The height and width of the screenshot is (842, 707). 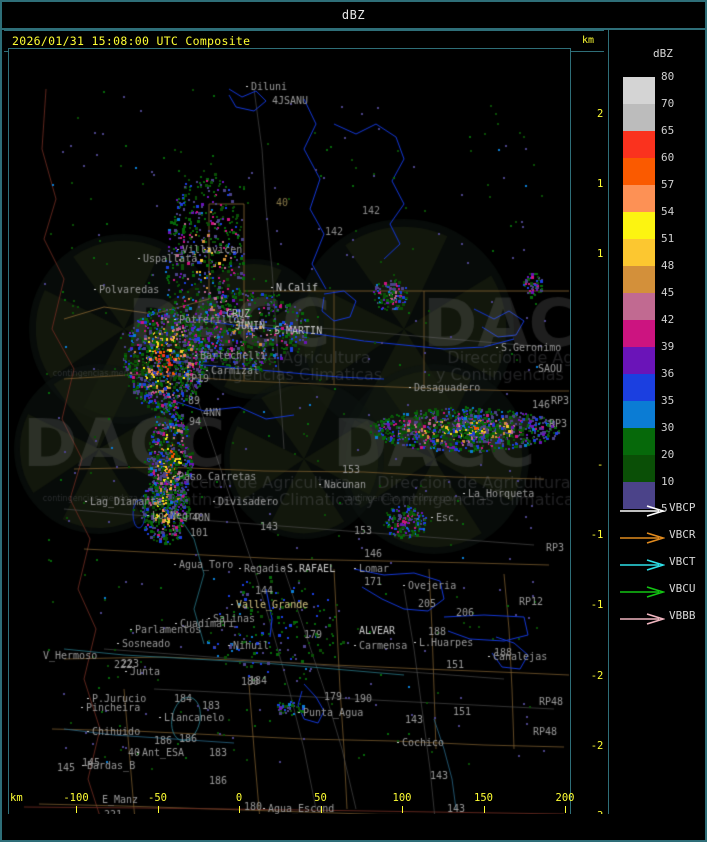 What do you see at coordinates (682, 561) in the screenshot?
I see `vector-legend-label: VBCT` at bounding box center [682, 561].